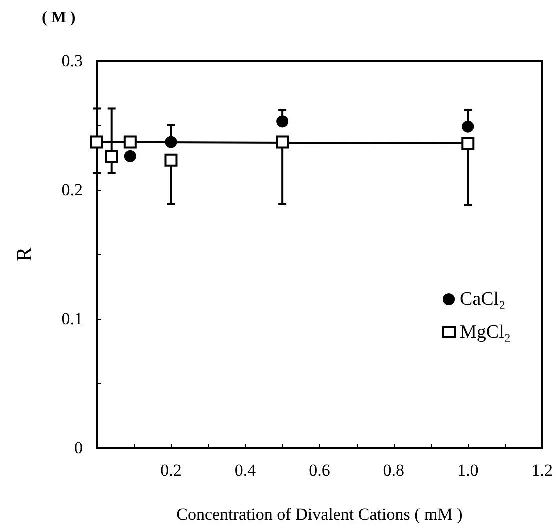 The image size is (556, 528). I want to click on y-tick-label: 0.1, so click(72, 319).